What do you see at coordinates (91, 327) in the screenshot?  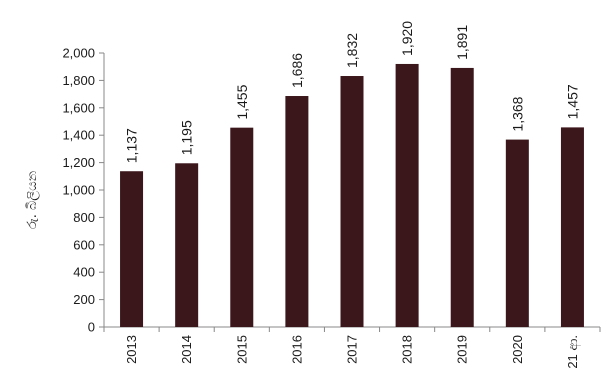 I see `y-tick-label: 0` at bounding box center [91, 327].